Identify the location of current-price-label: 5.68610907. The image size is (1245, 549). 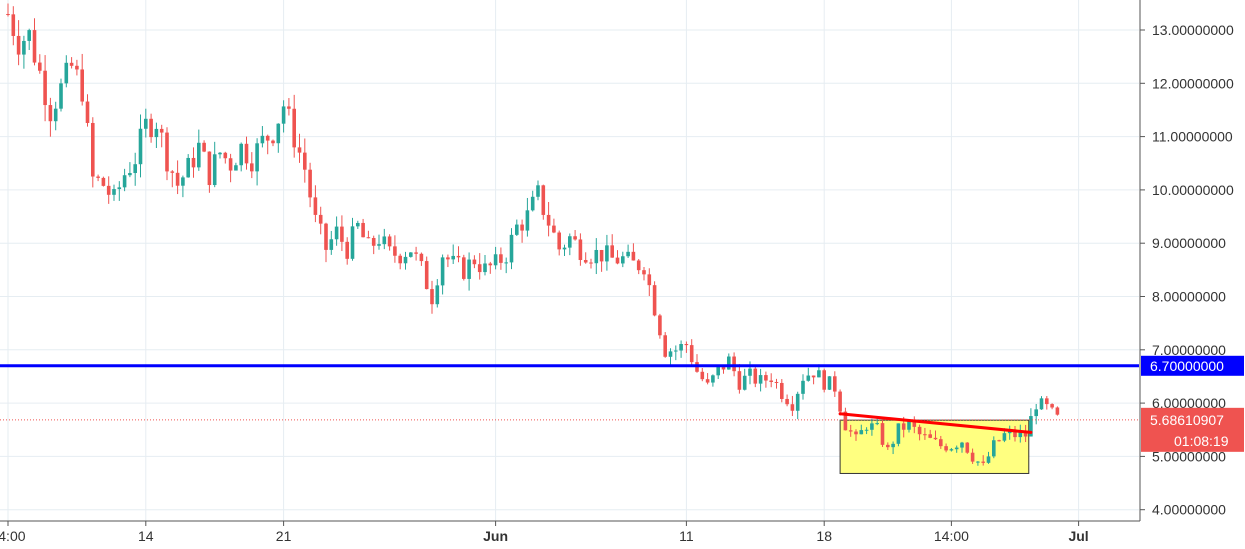
(1187, 420).